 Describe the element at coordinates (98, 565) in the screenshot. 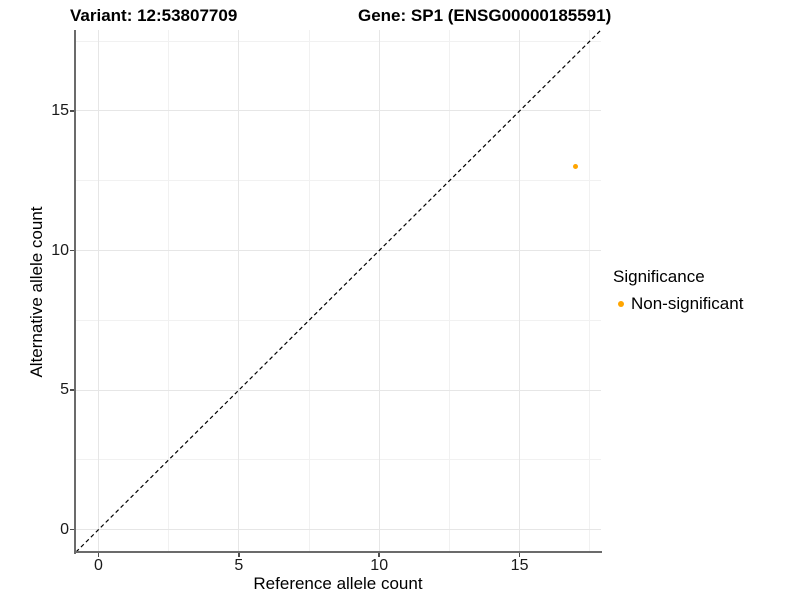

I see `x-tick-label: 0` at that location.